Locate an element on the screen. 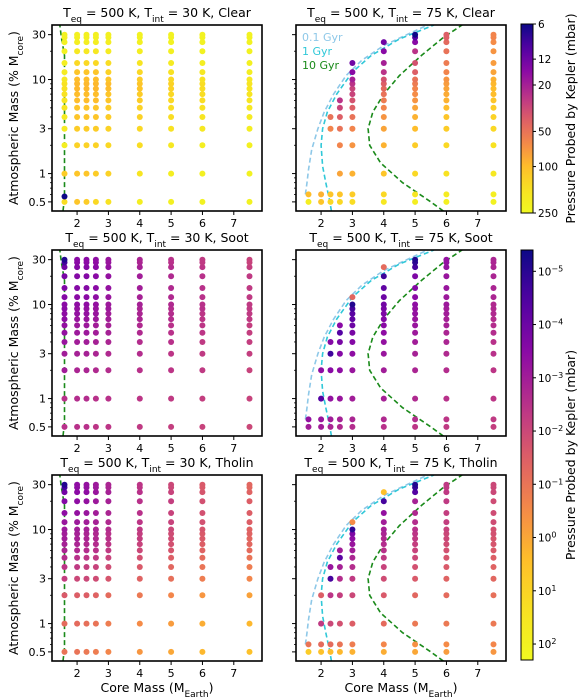 The height and width of the screenshot is (698, 581). panel-title: Teq = 500 K, Tint = 30 K, Soot is located at coordinates (156, 240).